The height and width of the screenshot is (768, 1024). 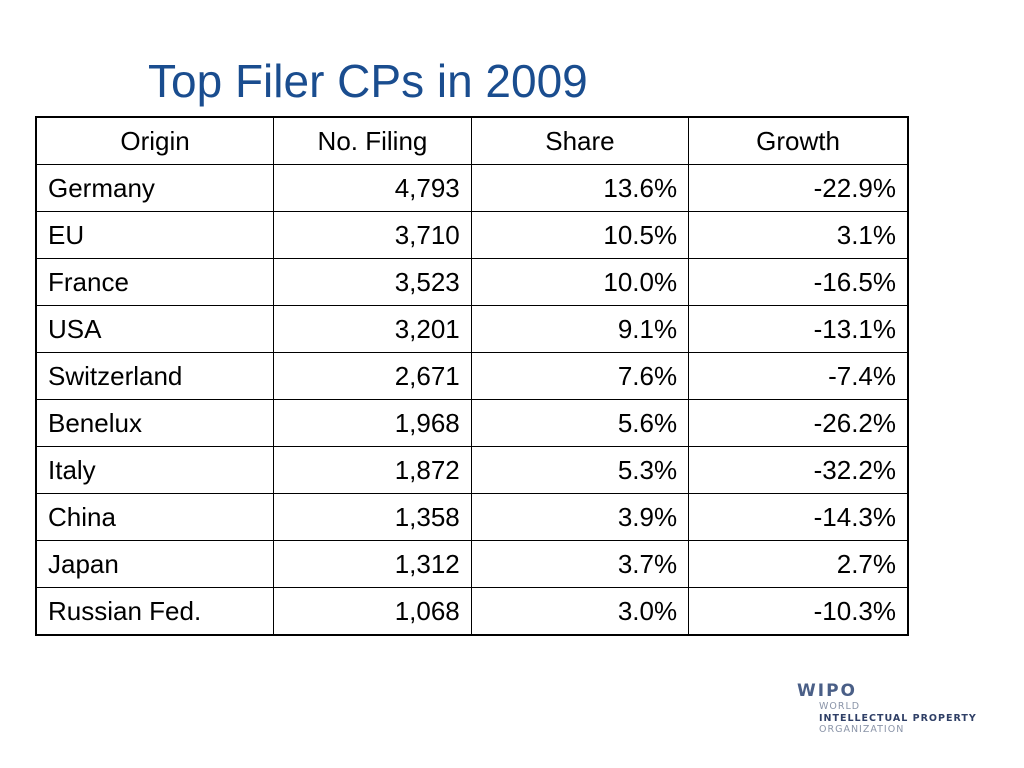 What do you see at coordinates (580, 282) in the screenshot?
I see `share-cell: 10.0%` at bounding box center [580, 282].